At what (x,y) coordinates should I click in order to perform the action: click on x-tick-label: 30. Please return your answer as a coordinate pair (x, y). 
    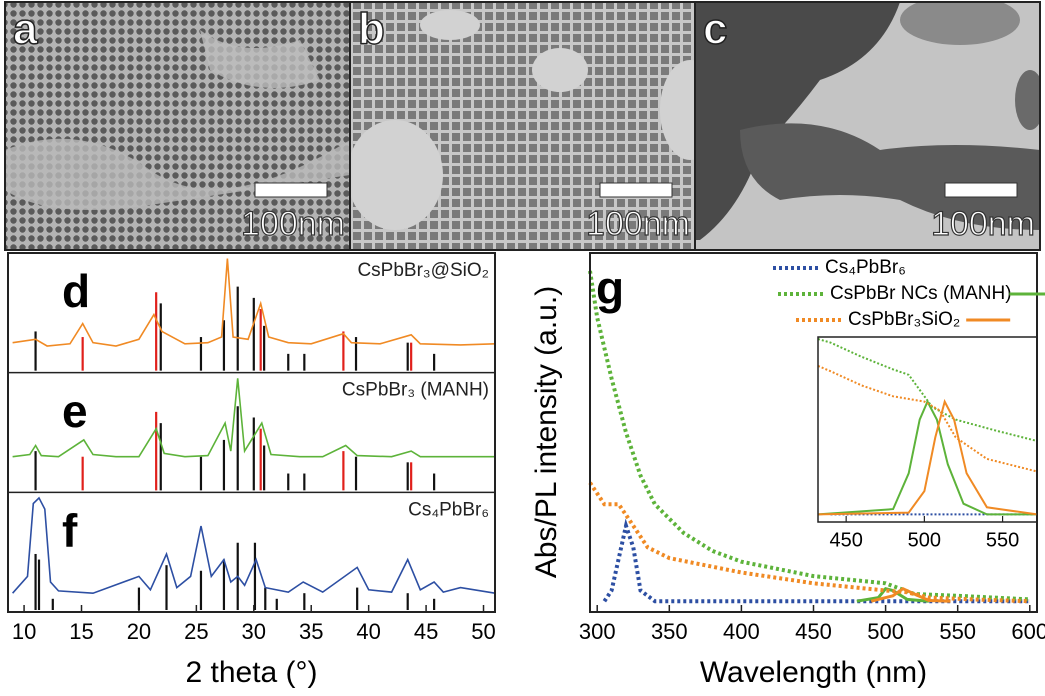
    Looking at the image, I should click on (254, 631).